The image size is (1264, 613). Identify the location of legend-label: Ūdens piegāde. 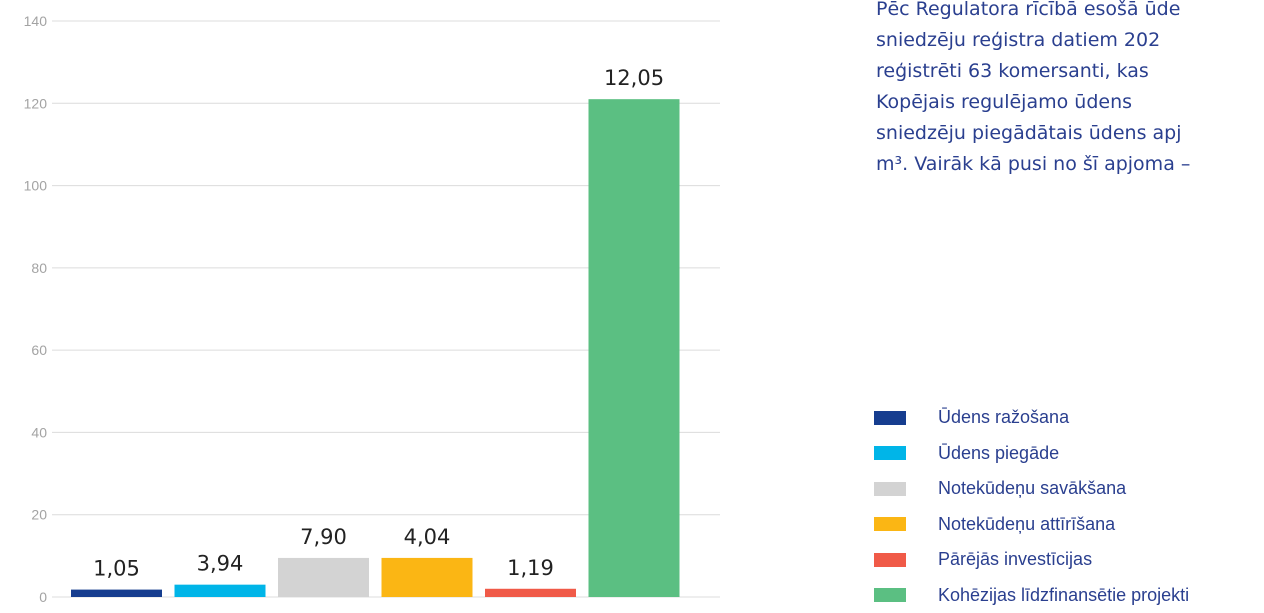
(998, 453).